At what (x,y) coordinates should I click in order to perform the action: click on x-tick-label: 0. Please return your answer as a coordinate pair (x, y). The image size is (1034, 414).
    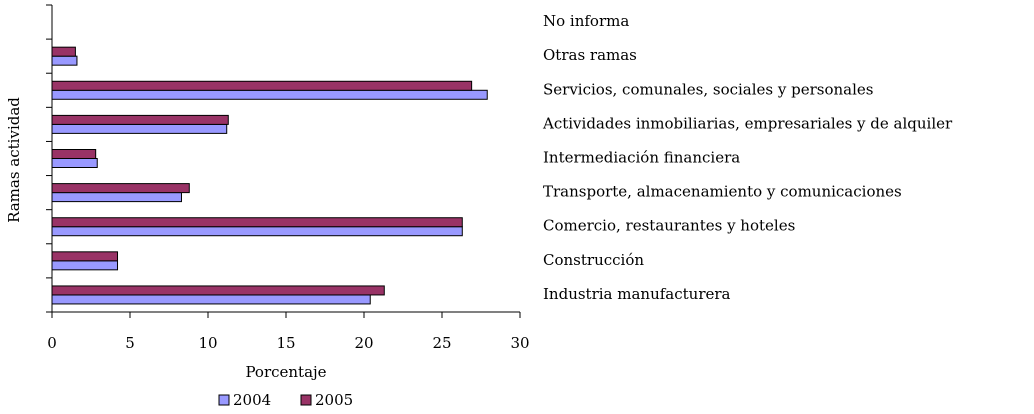
    Looking at the image, I should click on (52, 343).